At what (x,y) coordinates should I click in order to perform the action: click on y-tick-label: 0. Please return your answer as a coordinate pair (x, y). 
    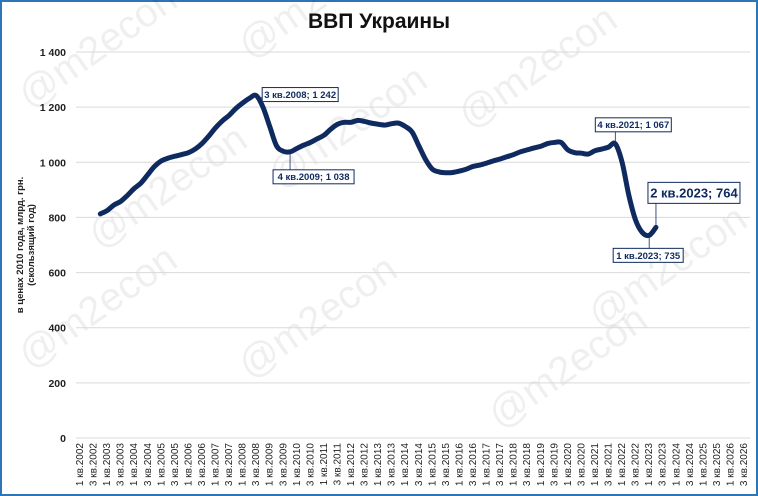
    Looking at the image, I should click on (63, 439).